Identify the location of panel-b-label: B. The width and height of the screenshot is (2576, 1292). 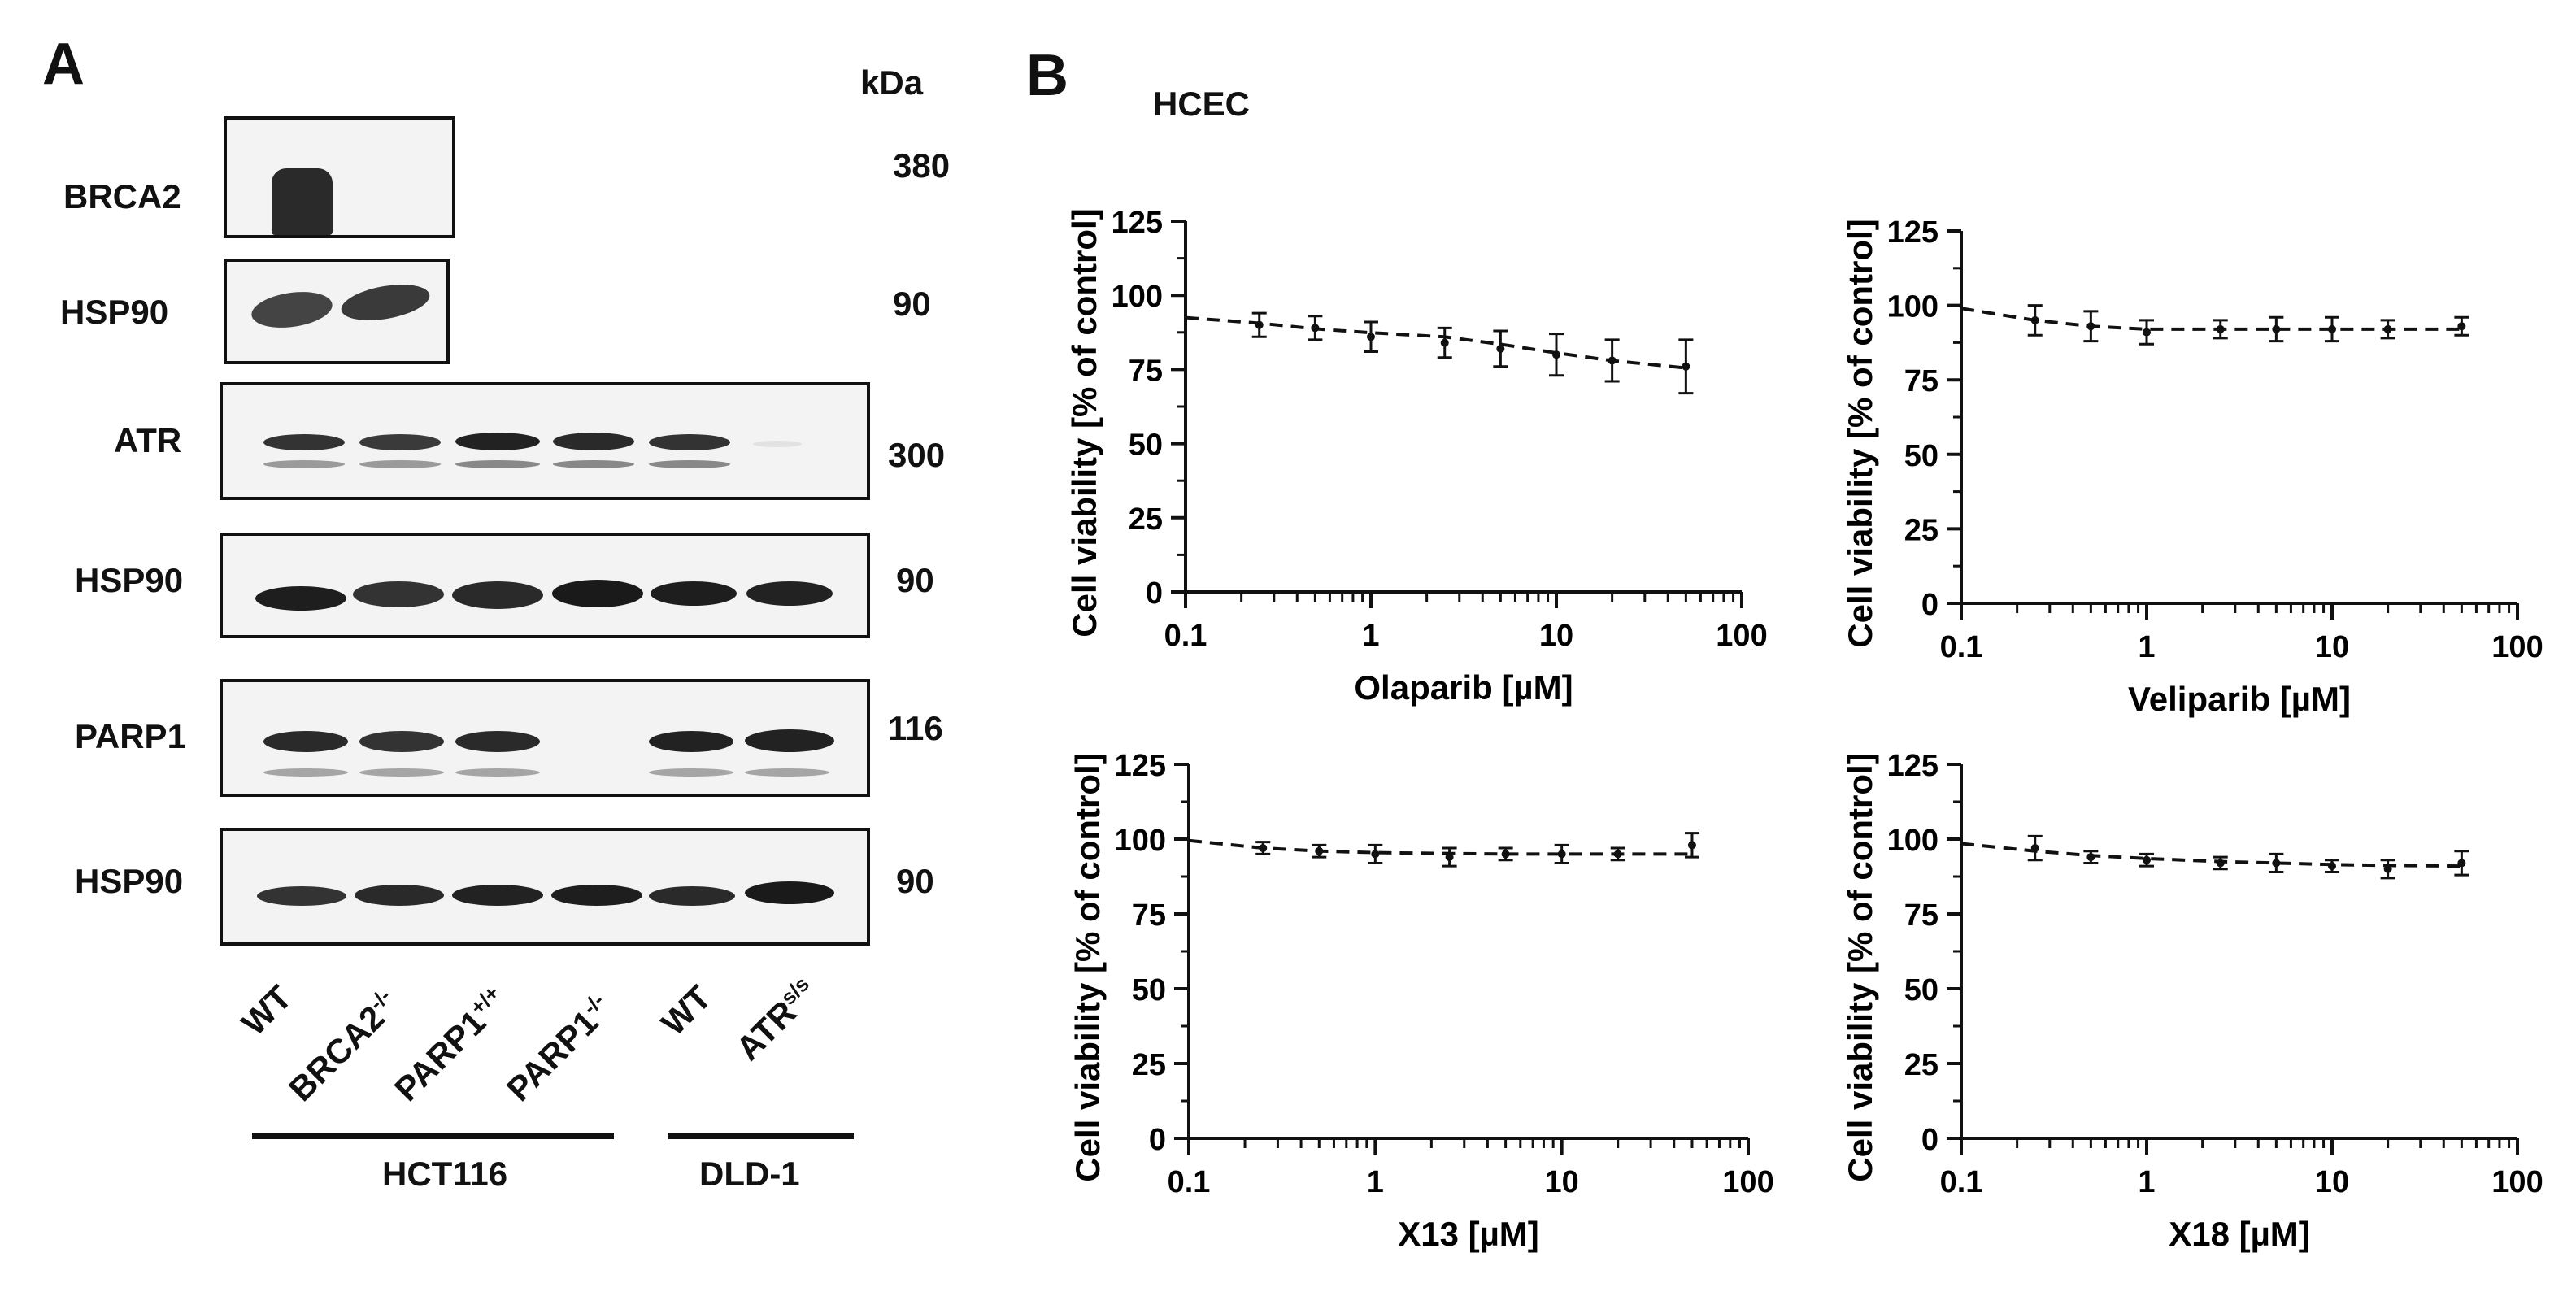
(1047, 76).